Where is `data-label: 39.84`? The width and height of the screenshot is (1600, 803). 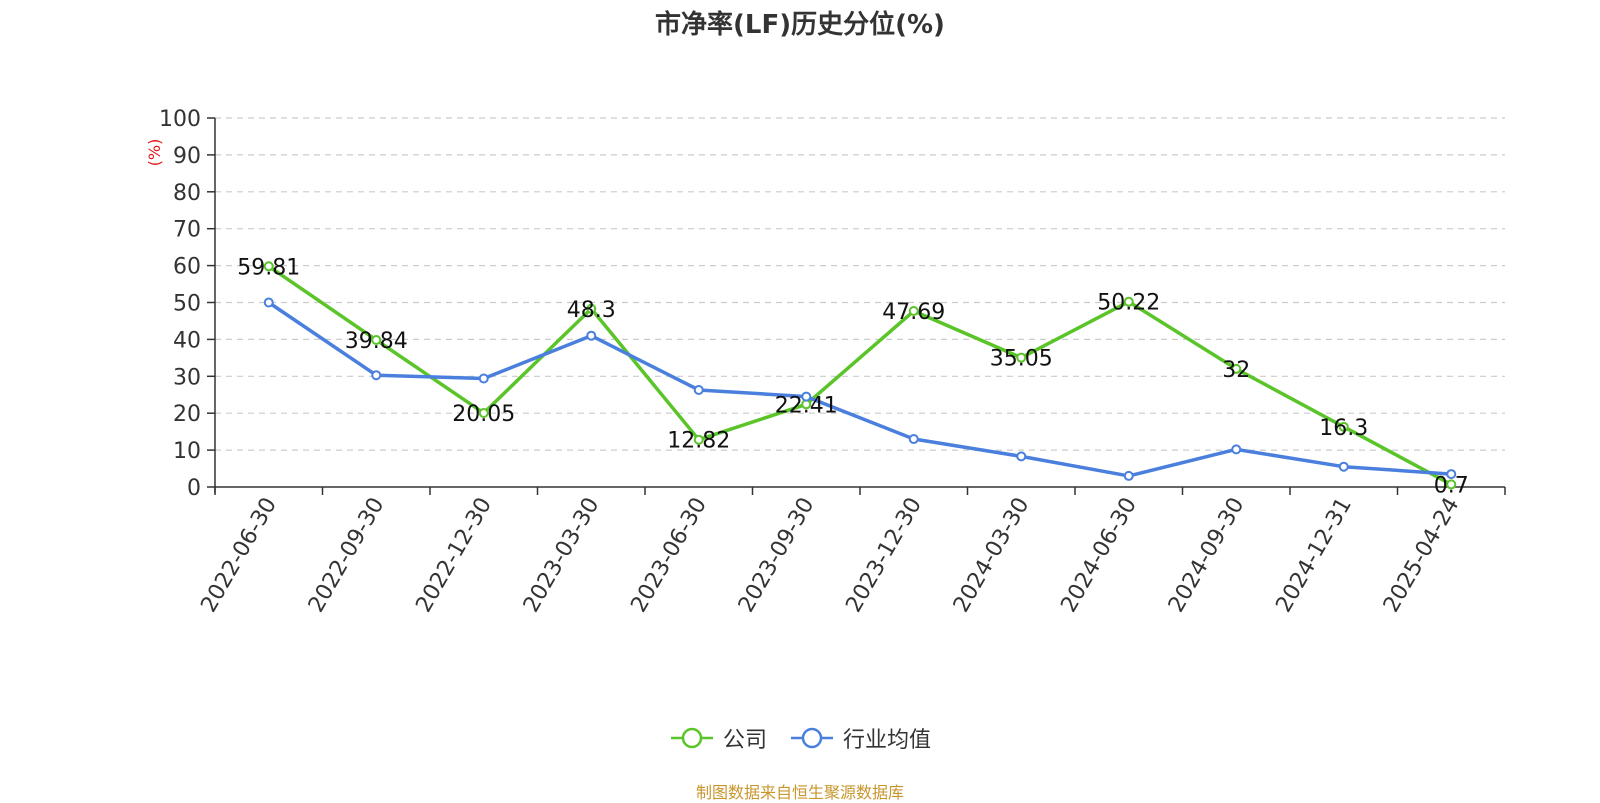
data-label: 39.84 is located at coordinates (376, 341).